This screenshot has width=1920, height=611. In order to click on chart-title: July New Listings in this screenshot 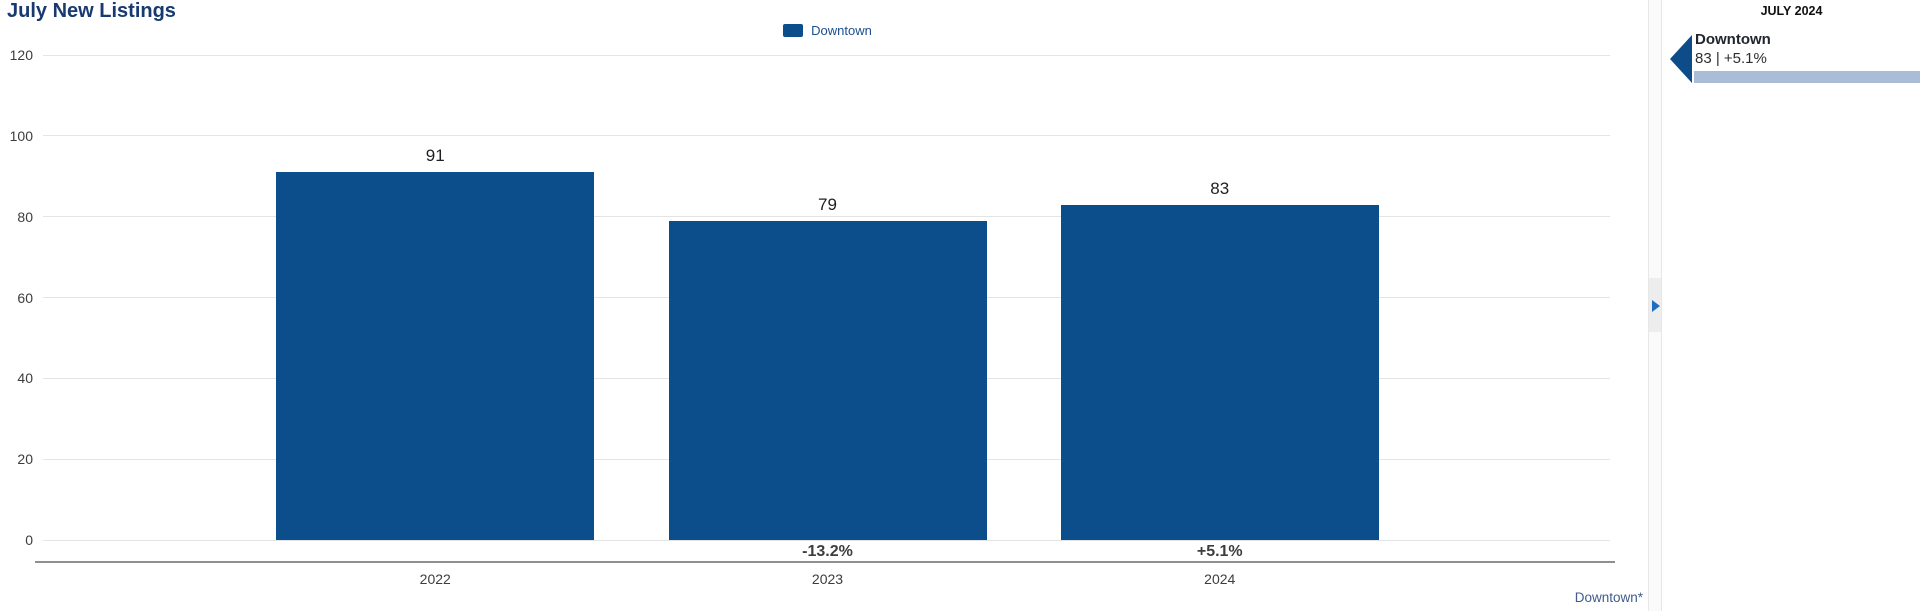, I will do `click(91, 11)`.